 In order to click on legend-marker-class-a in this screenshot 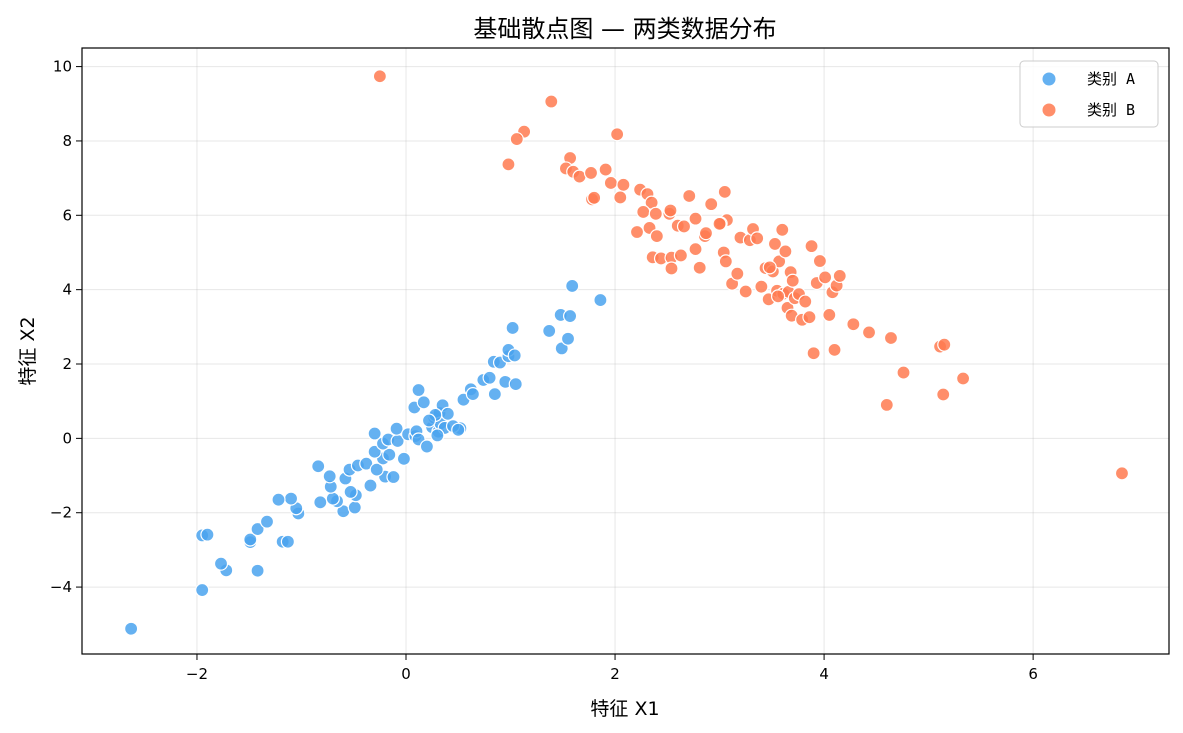, I will do `click(1049, 79)`.